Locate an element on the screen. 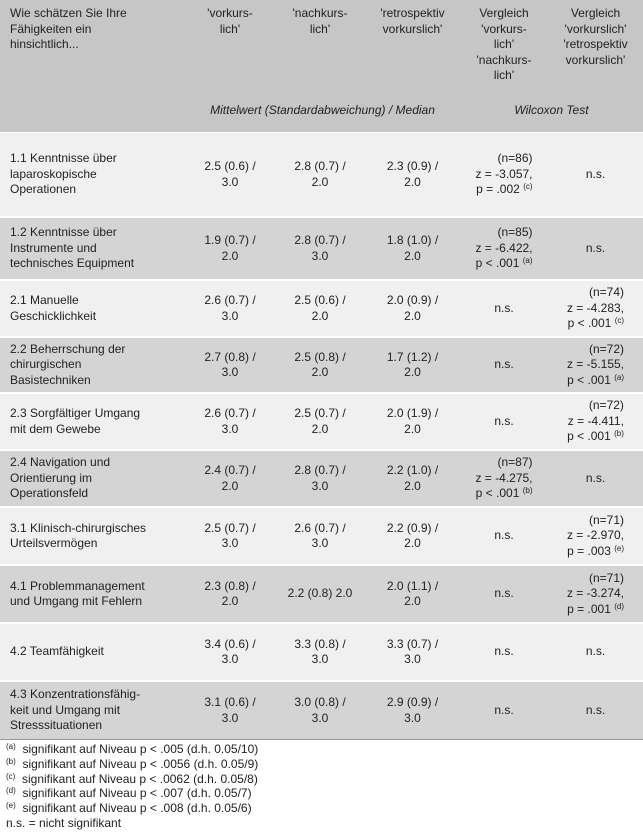 Image resolution: width=643 pixels, height=833 pixels. cell-text: p = .003 is located at coordinates (589, 550).